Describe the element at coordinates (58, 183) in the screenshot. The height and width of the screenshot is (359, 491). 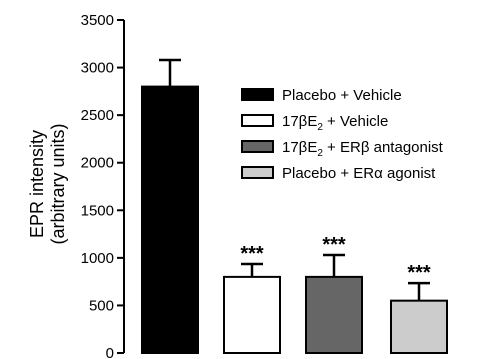
I see `y-axis-label: (arbitrary units)` at that location.